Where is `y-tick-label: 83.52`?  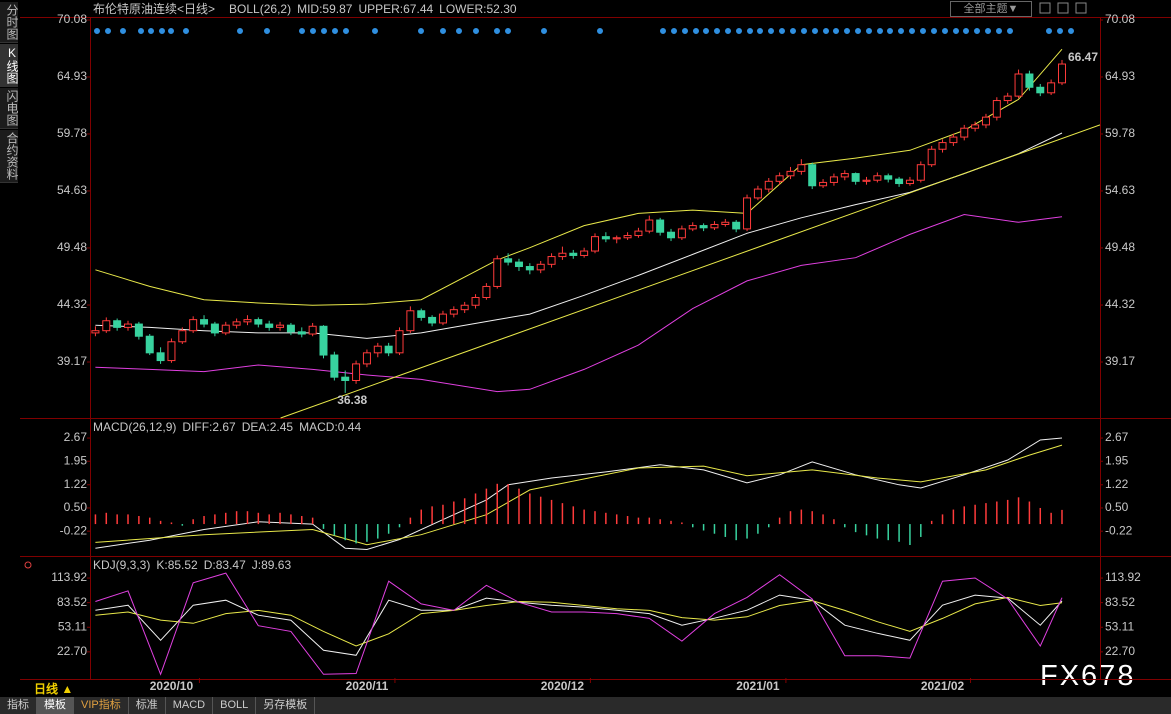 y-tick-label: 83.52 is located at coordinates (1120, 602).